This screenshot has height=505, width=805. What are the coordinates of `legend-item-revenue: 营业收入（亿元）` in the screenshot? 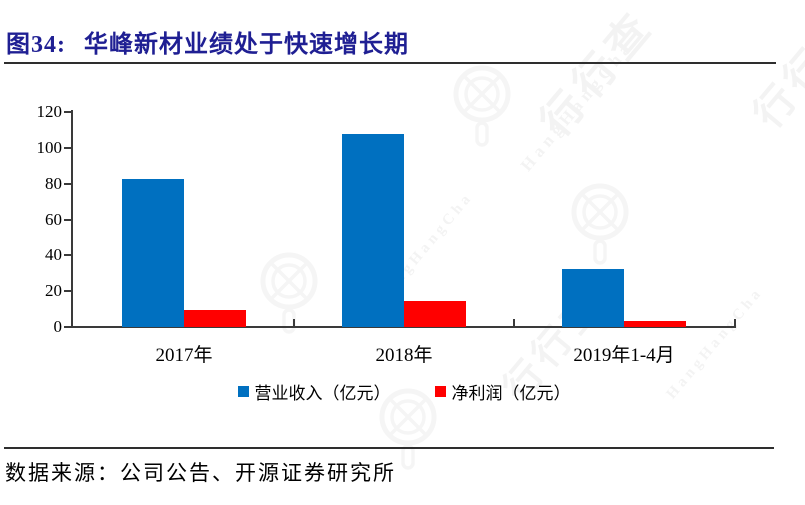 It's located at (314, 391).